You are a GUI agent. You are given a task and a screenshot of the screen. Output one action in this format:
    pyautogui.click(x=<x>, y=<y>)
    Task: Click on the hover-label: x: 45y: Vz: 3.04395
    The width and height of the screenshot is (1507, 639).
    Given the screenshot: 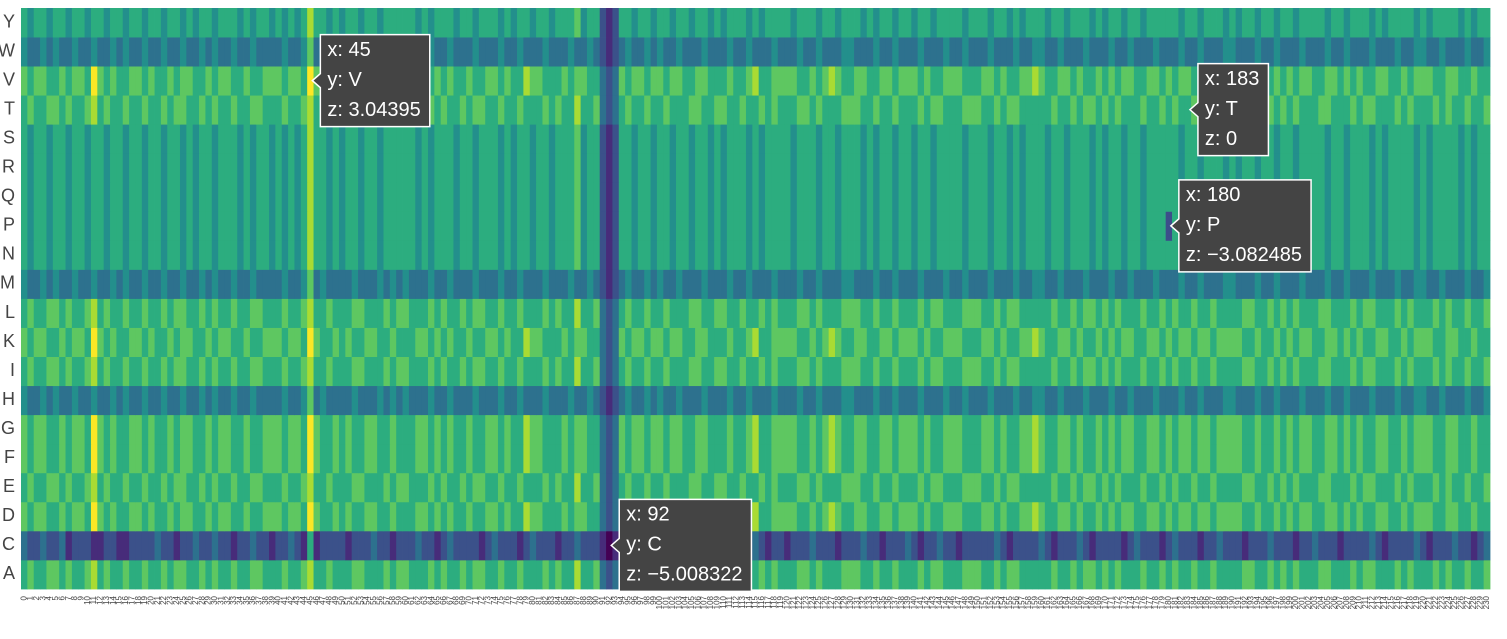 What is the action you would take?
    pyautogui.click(x=371, y=80)
    